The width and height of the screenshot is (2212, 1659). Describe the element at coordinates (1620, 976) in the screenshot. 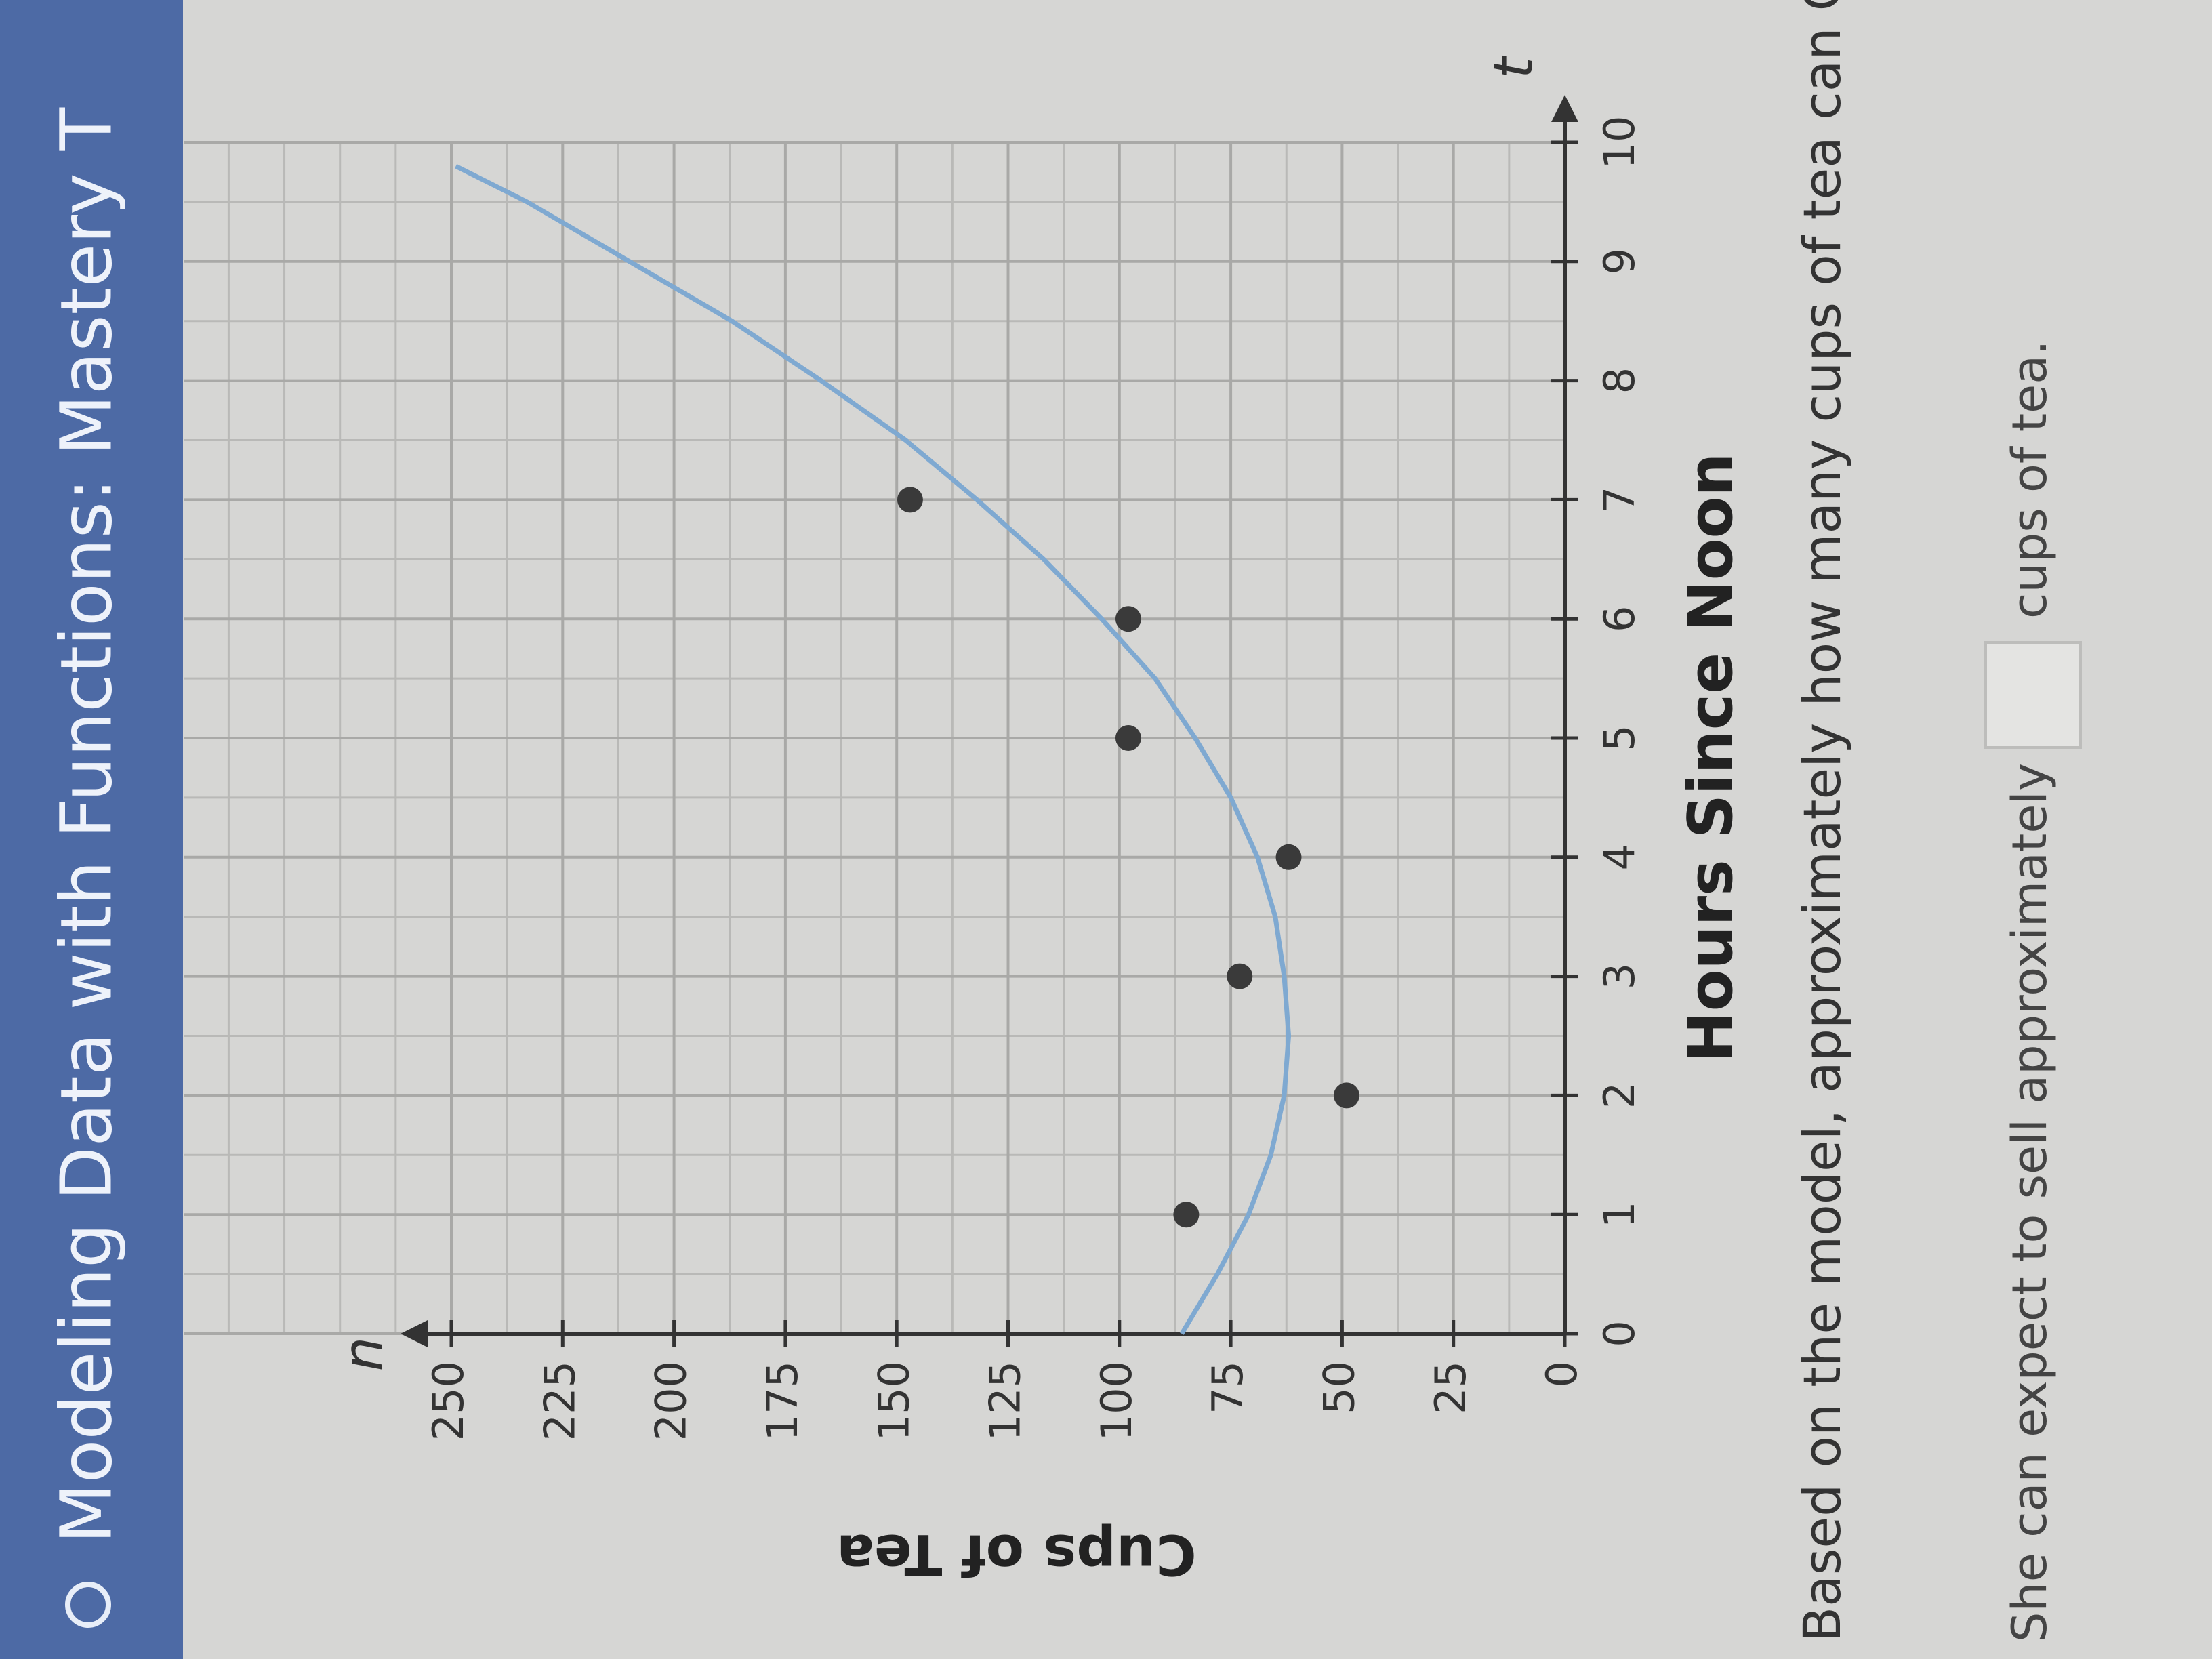

I see `x-tick-label: 3` at that location.